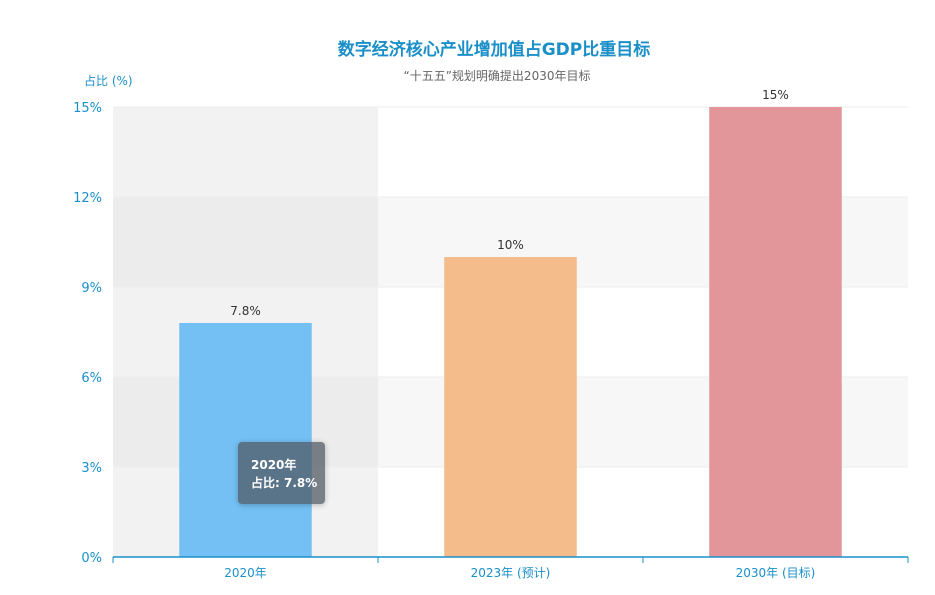 The image size is (935, 595). I want to click on y-tick-label: 12%, so click(87, 198).